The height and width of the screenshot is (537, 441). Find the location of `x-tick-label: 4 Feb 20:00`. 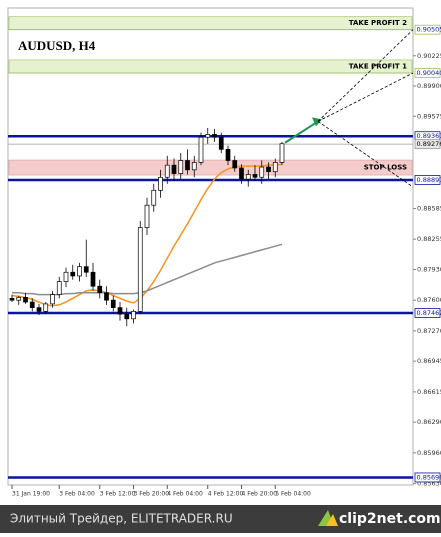

x-tick-label: 4 Feb 20:00 is located at coordinates (260, 494).